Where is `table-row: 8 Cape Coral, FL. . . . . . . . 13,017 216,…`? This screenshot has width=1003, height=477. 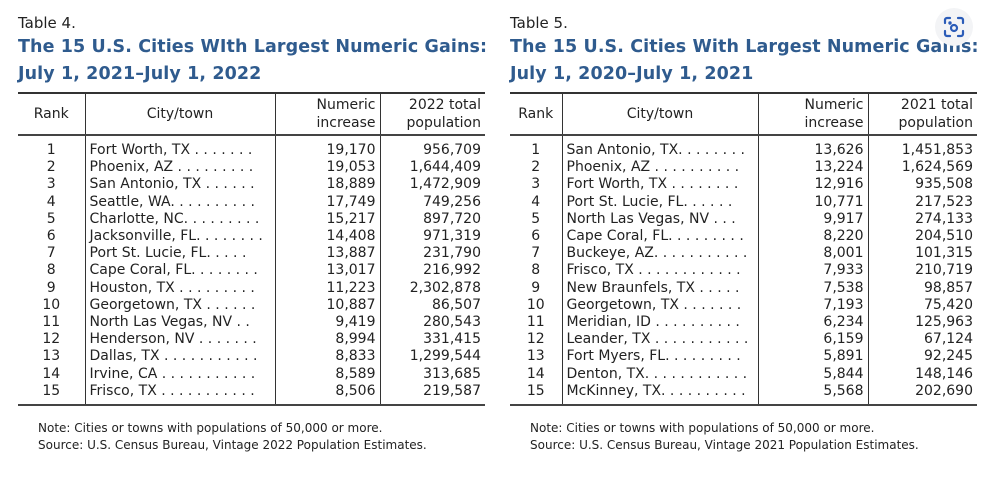 table-row: 8 Cape Coral, FL. . . . . . . . 13,017 216,… is located at coordinates (251, 271).